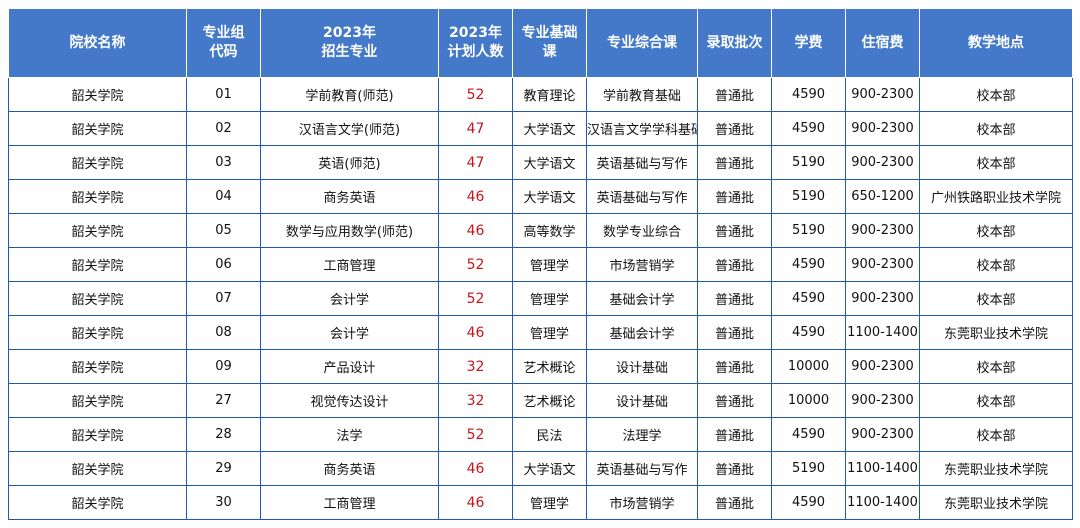 This screenshot has width=1080, height=528. Describe the element at coordinates (642, 434) in the screenshot. I see `cell-comprehensive-course: 法理学` at that location.